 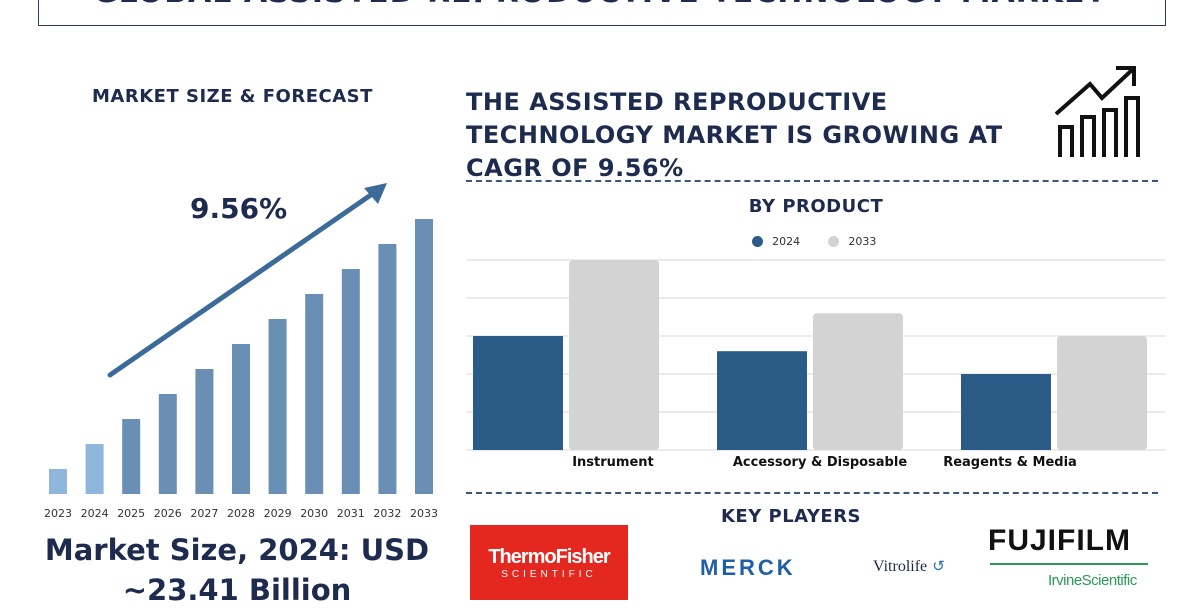 What do you see at coordinates (314, 394) in the screenshot?
I see `forecast-bar-2030` at bounding box center [314, 394].